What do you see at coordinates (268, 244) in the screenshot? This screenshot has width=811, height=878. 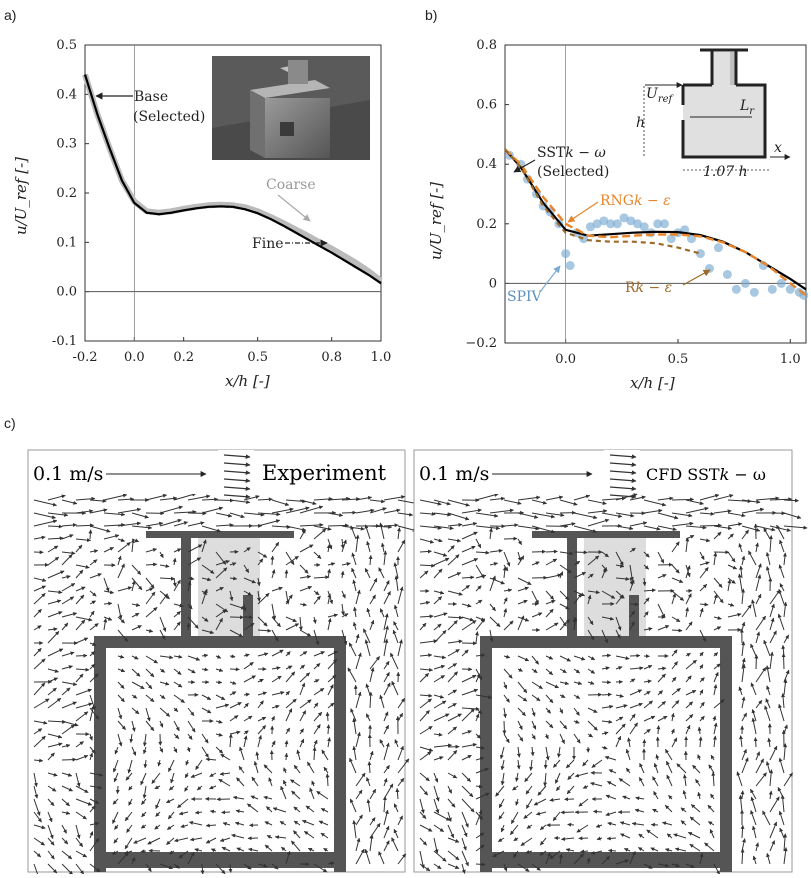 I see `panel-a-annot-fine: Fine` at bounding box center [268, 244].